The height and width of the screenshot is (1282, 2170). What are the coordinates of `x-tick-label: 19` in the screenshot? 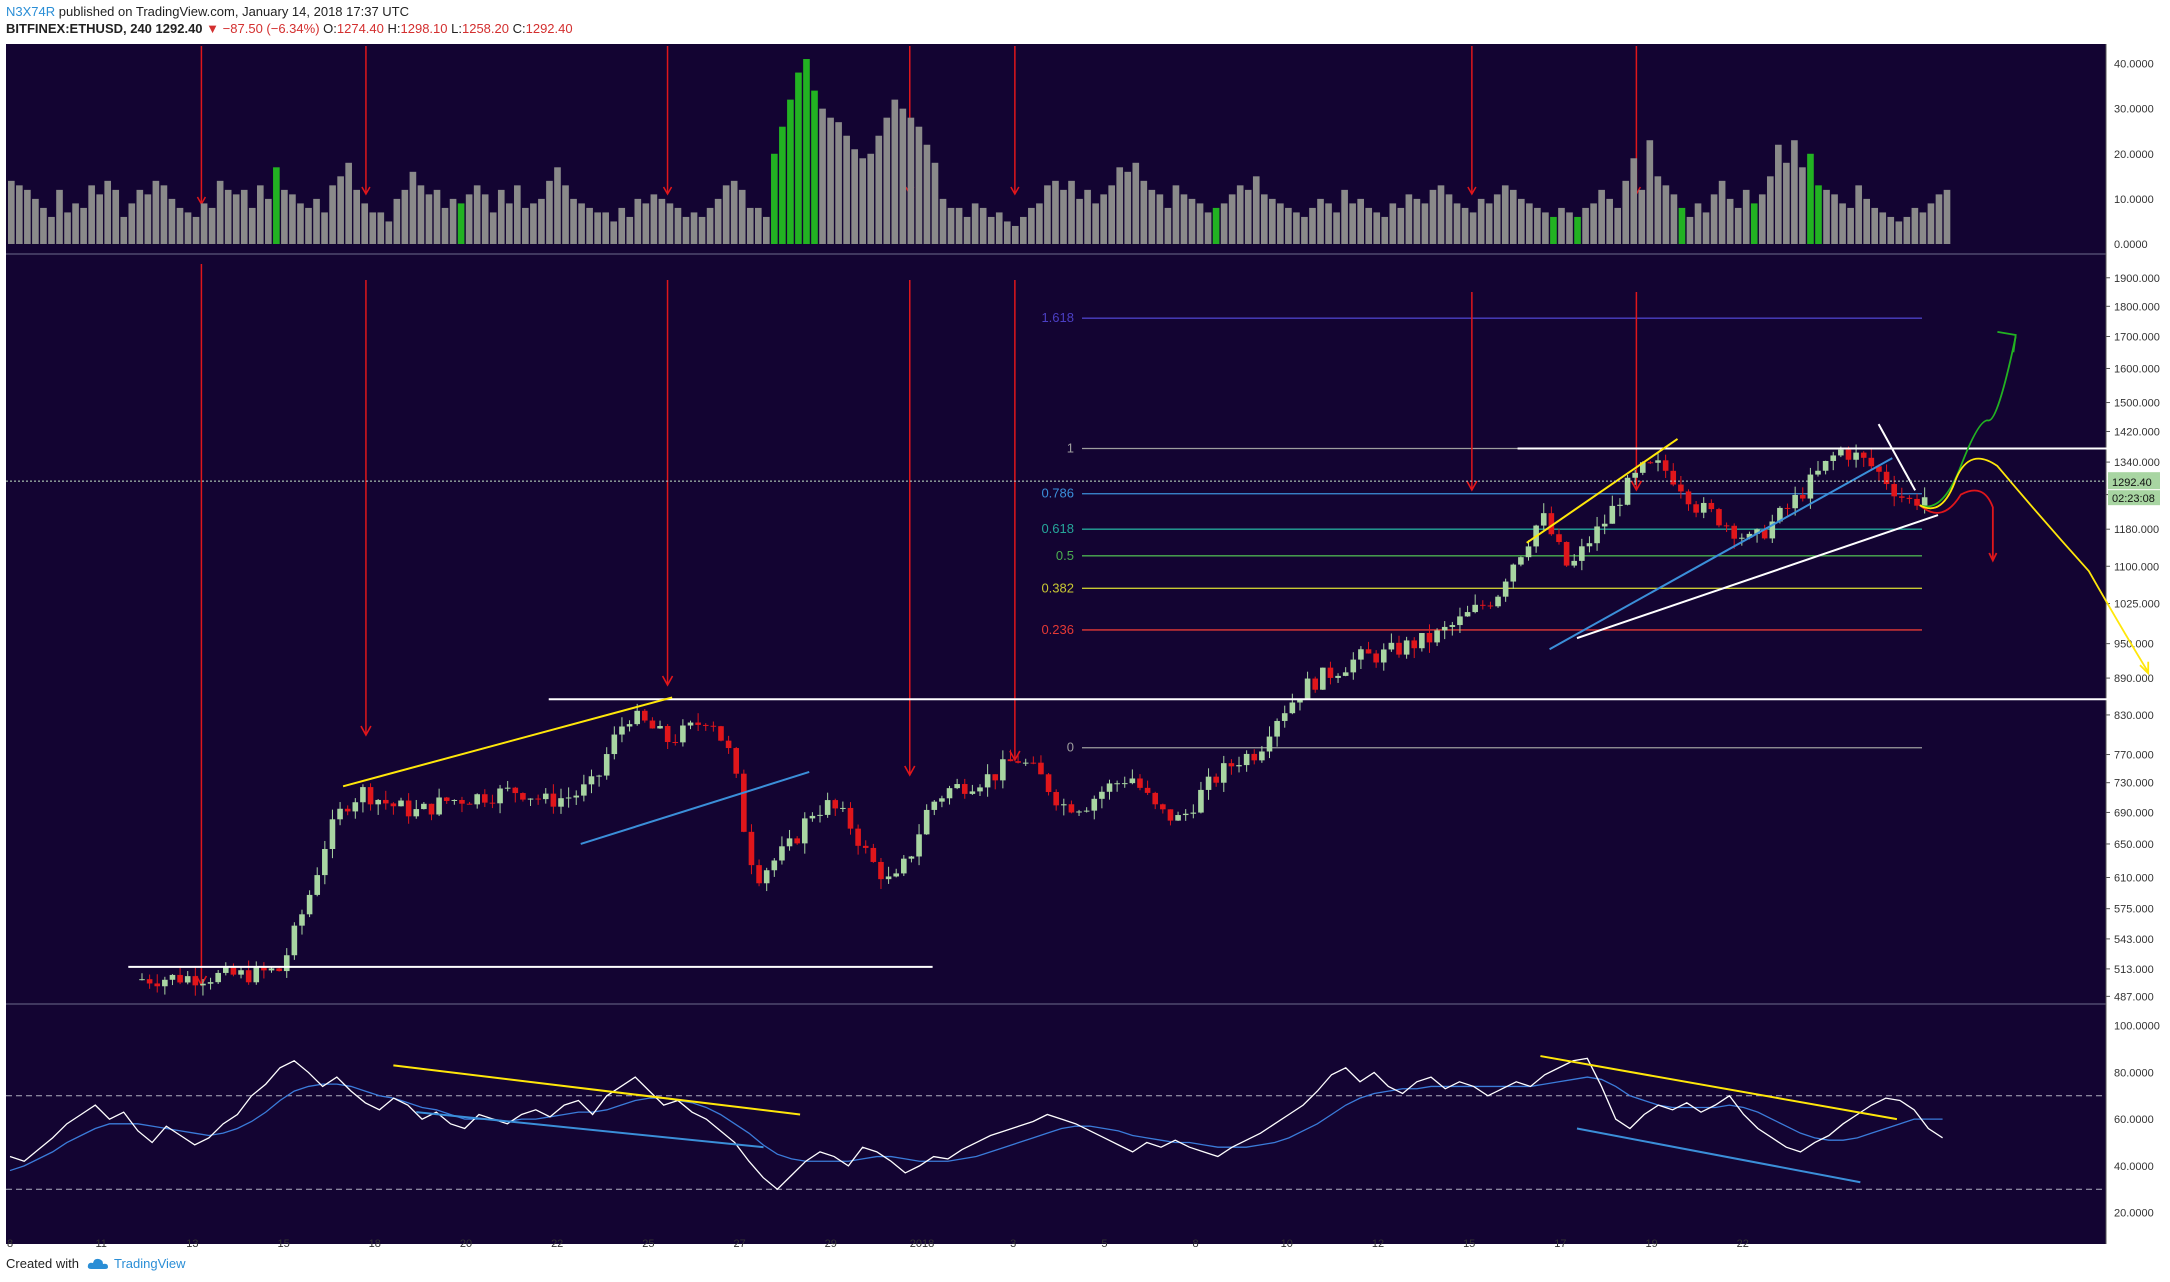 It's located at (1651, 1244).